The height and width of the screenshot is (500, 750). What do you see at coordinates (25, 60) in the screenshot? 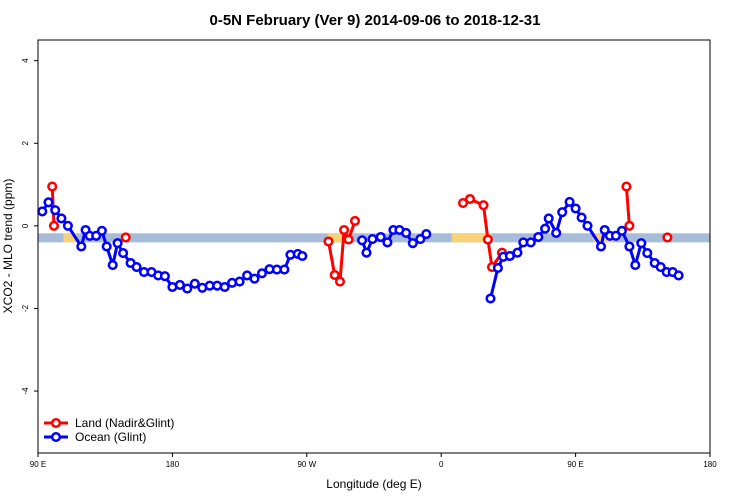
I see `y-tick-label: 4` at bounding box center [25, 60].